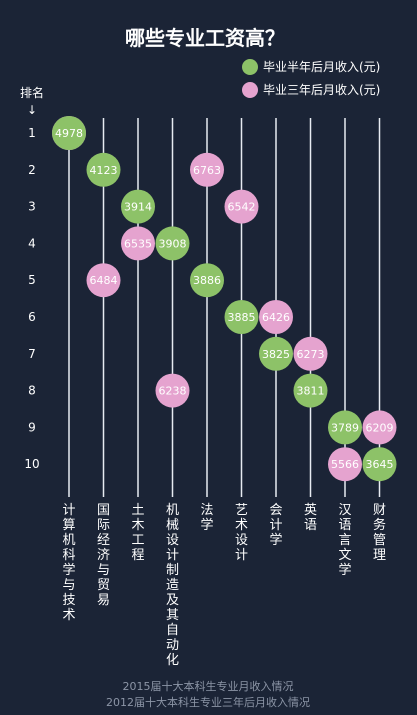  I want to click on rank-tick: 8, so click(32, 391).